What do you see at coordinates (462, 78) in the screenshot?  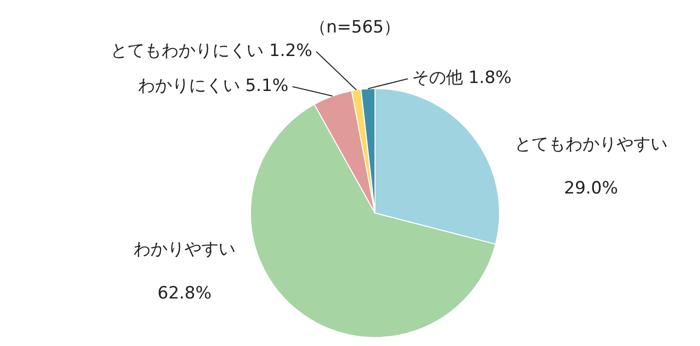 I see `slice-label: その他 1.8%` at bounding box center [462, 78].